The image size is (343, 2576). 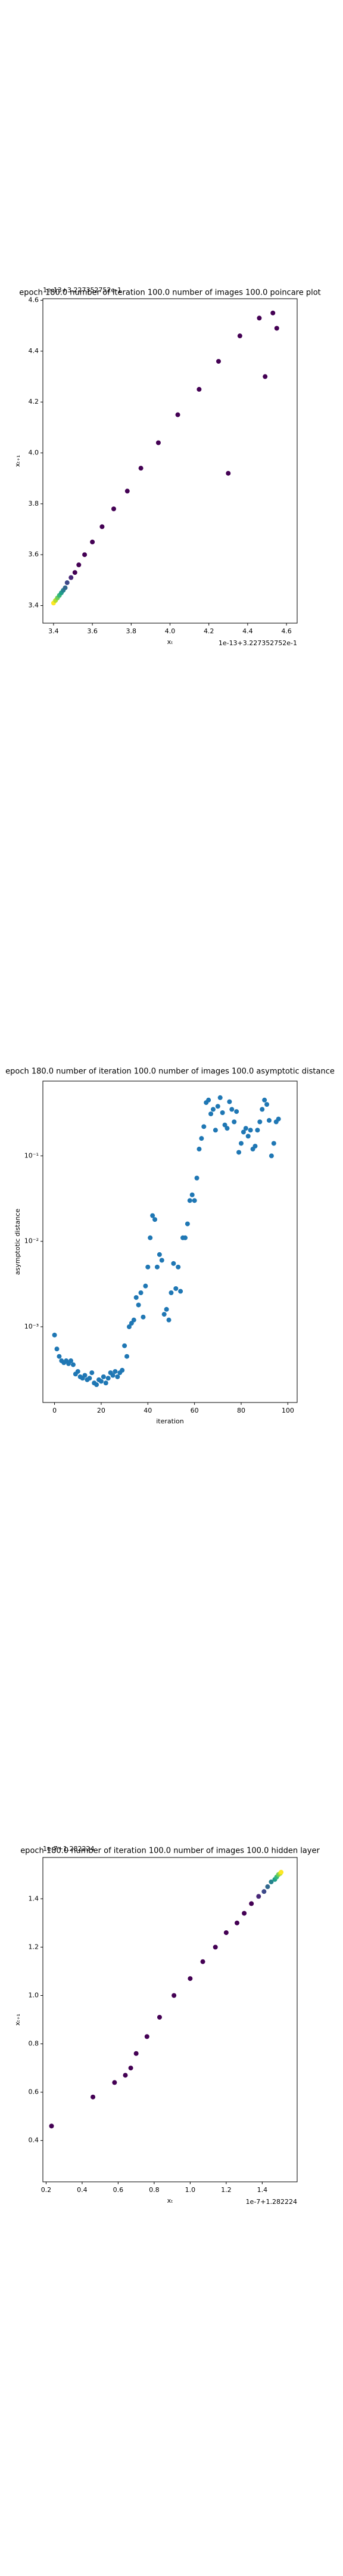 I want to click on y-tick-label: 1.2, so click(x=34, y=1946).